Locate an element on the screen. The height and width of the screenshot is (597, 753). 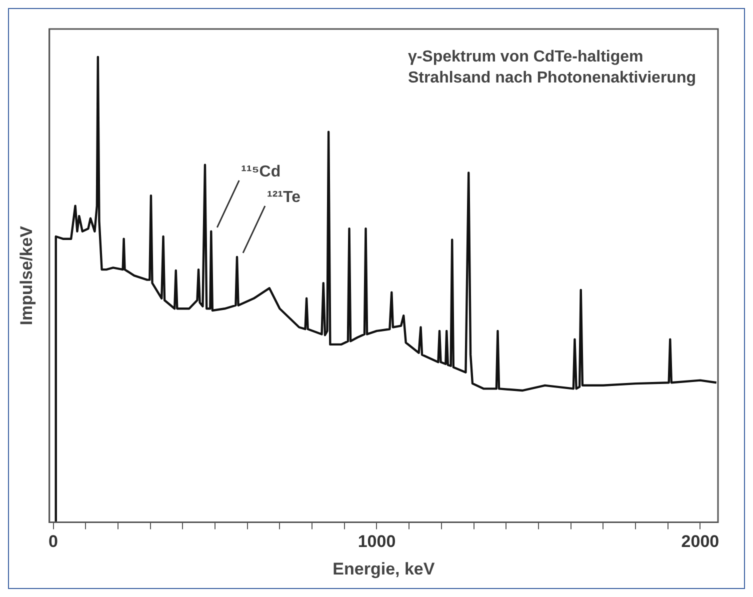
annotation: ¹²¹Te is located at coordinates (284, 197).